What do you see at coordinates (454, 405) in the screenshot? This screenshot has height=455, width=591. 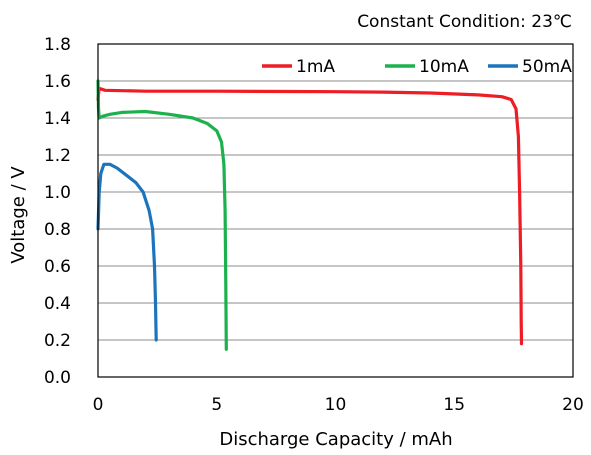 I see `x-tick-label: 15` at bounding box center [454, 405].